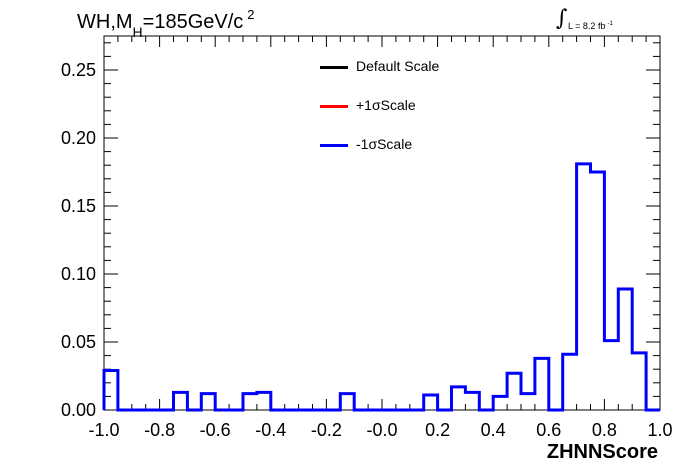  Describe the element at coordinates (78, 70) in the screenshot. I see `y-tick-label: 0.25` at that location.